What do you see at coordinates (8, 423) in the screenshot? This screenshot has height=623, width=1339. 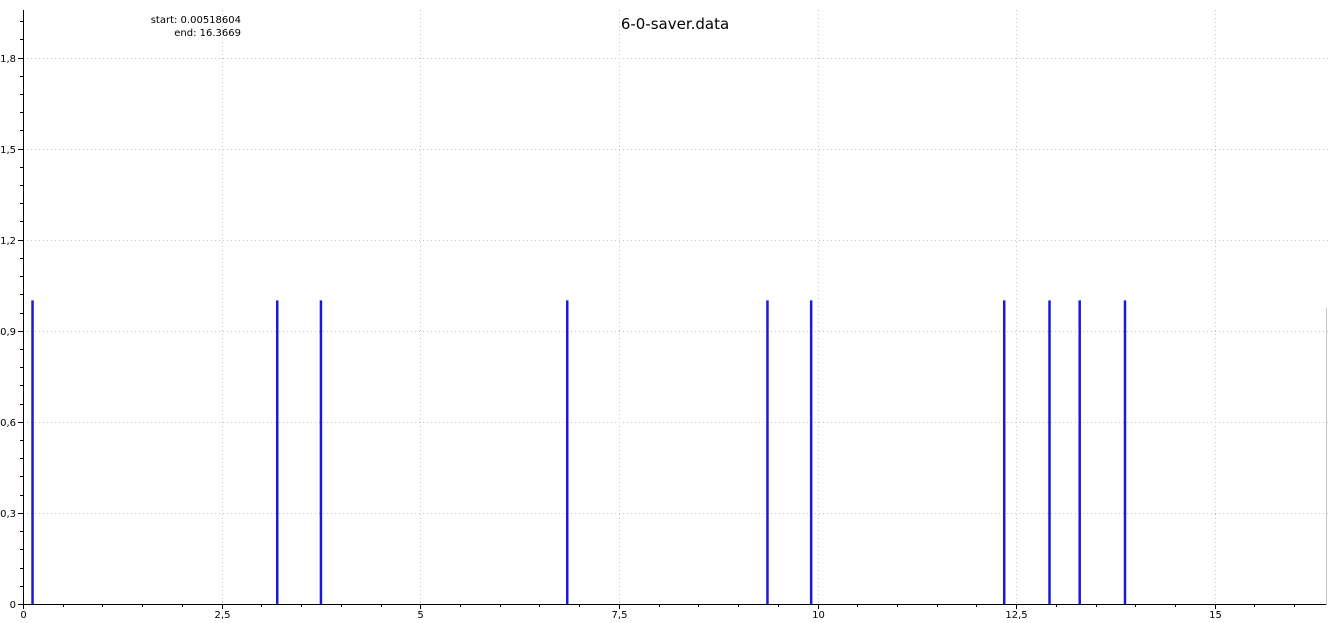 I see `y-tick-label: 0,6` at bounding box center [8, 423].